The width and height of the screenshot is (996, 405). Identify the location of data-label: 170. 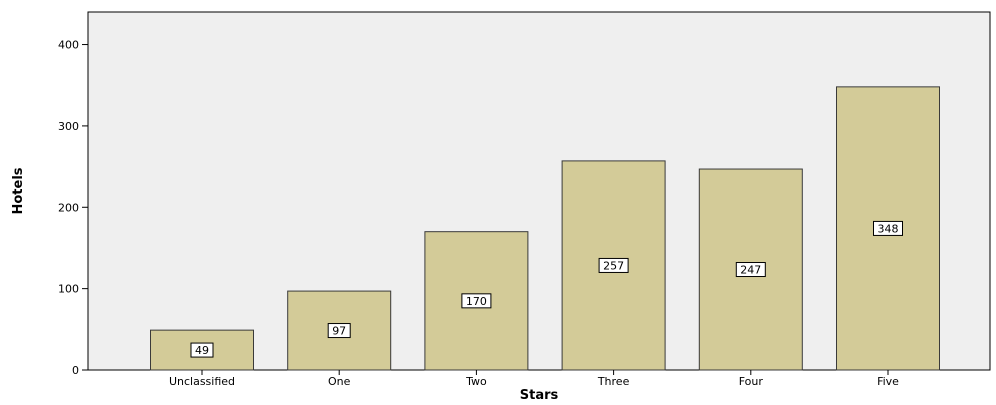
(476, 301).